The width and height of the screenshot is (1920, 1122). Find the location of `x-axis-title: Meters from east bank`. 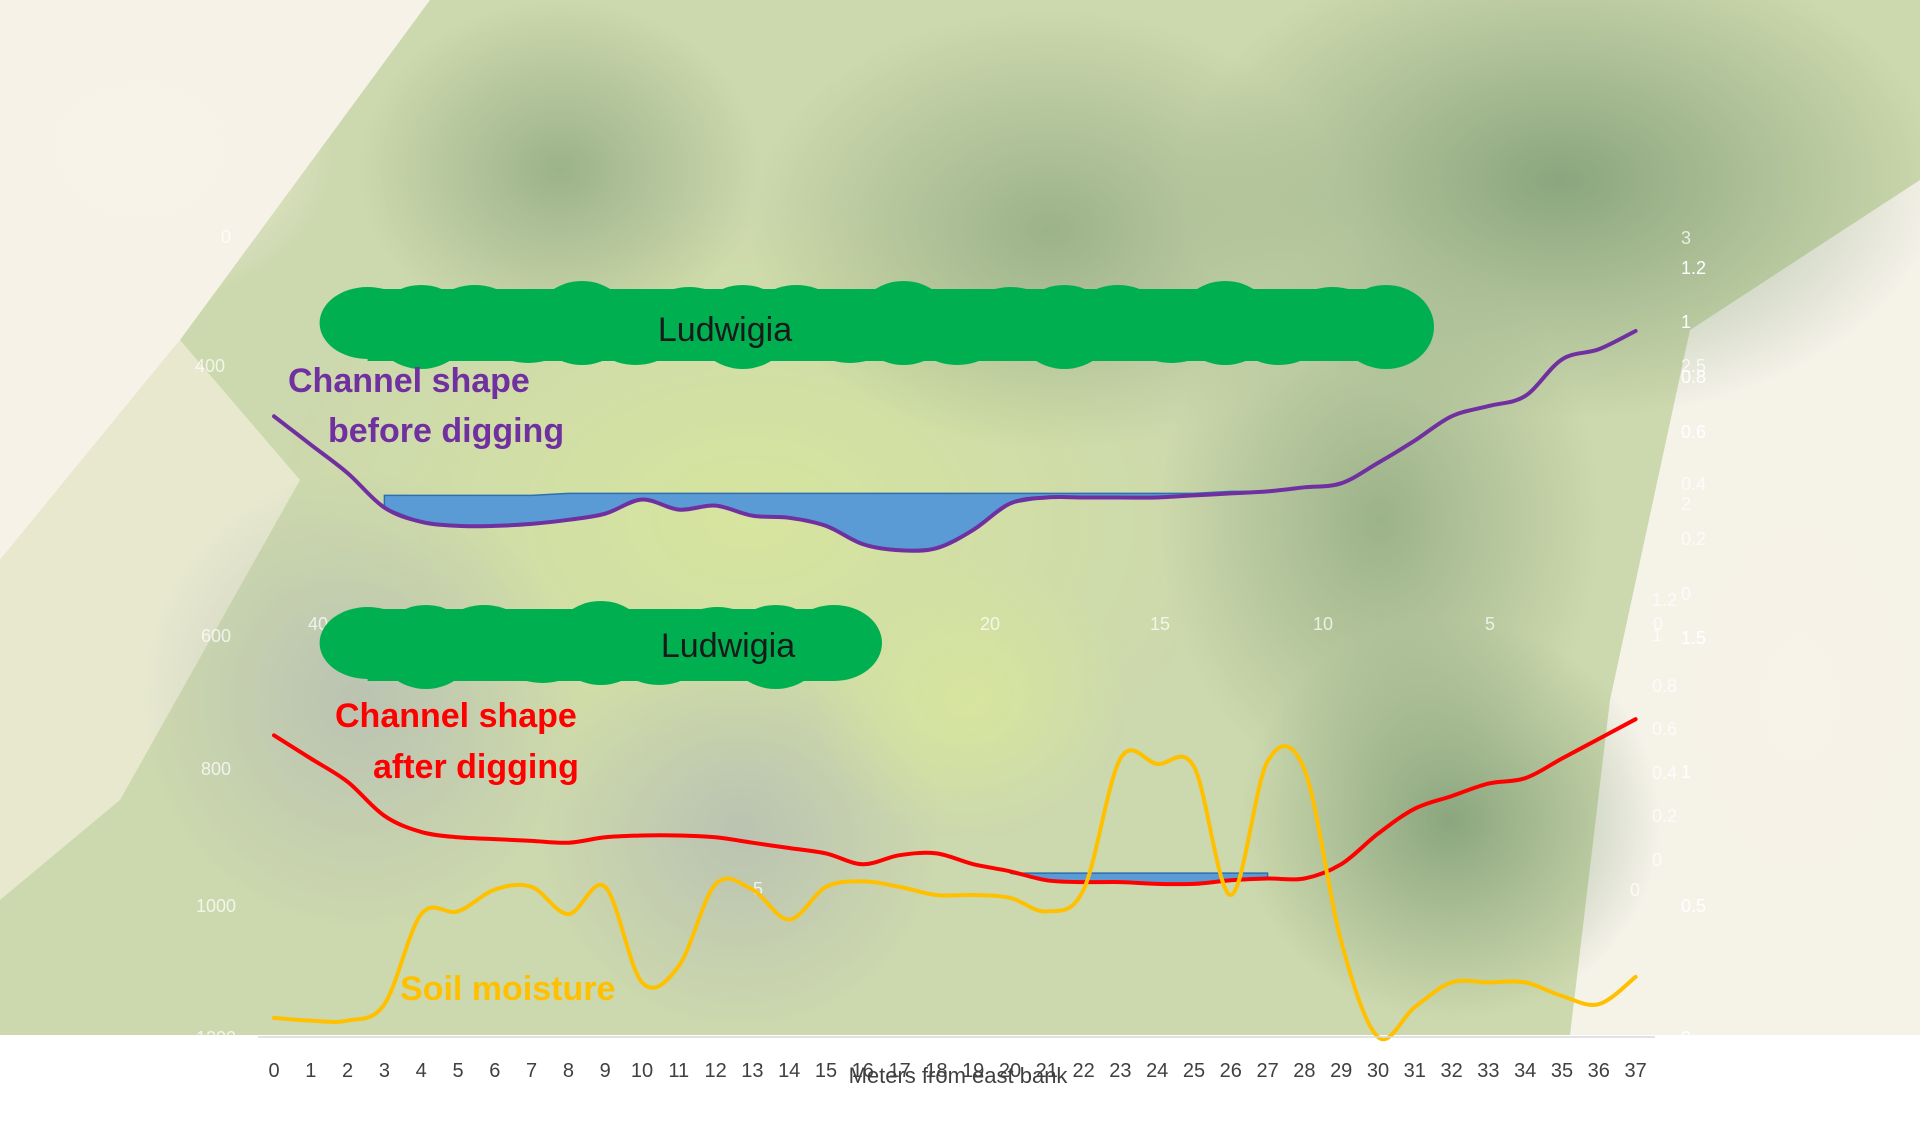

x-axis-title: Meters from east bank is located at coordinates (959, 1075).